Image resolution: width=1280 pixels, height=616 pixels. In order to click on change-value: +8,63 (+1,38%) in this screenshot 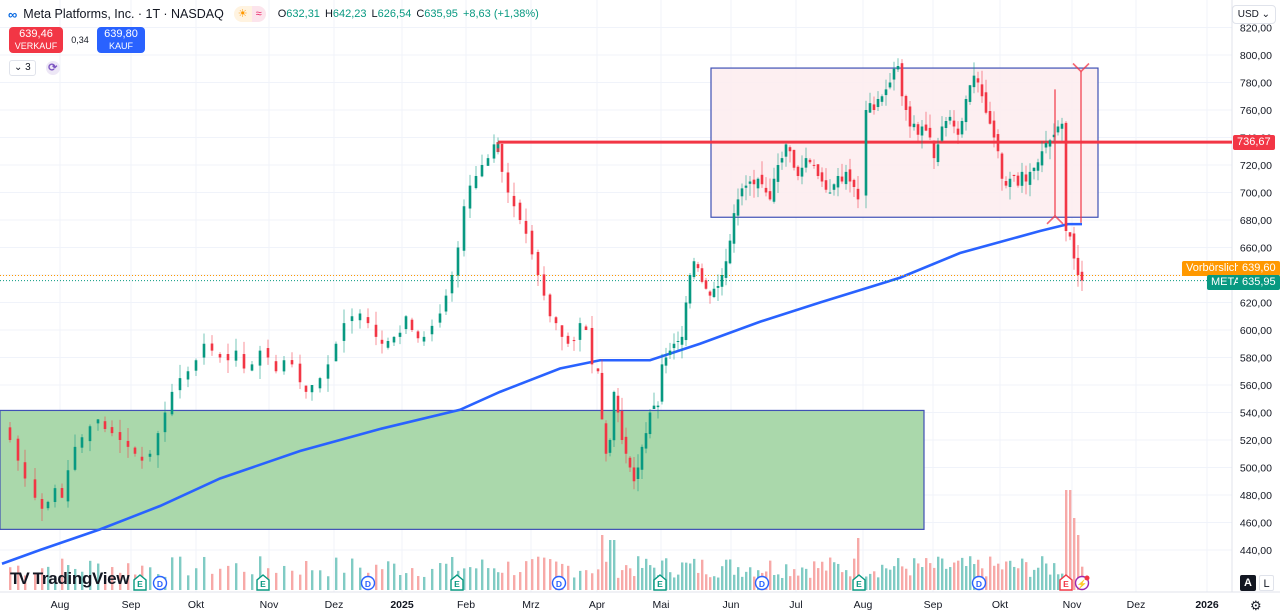, I will do `click(500, 14)`.